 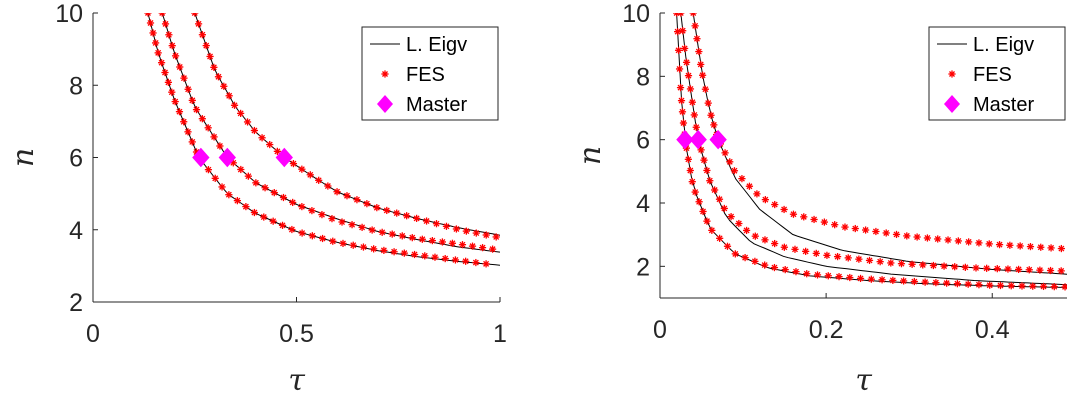 What do you see at coordinates (76, 303) in the screenshot?
I see `y-tick-label: 2` at bounding box center [76, 303].